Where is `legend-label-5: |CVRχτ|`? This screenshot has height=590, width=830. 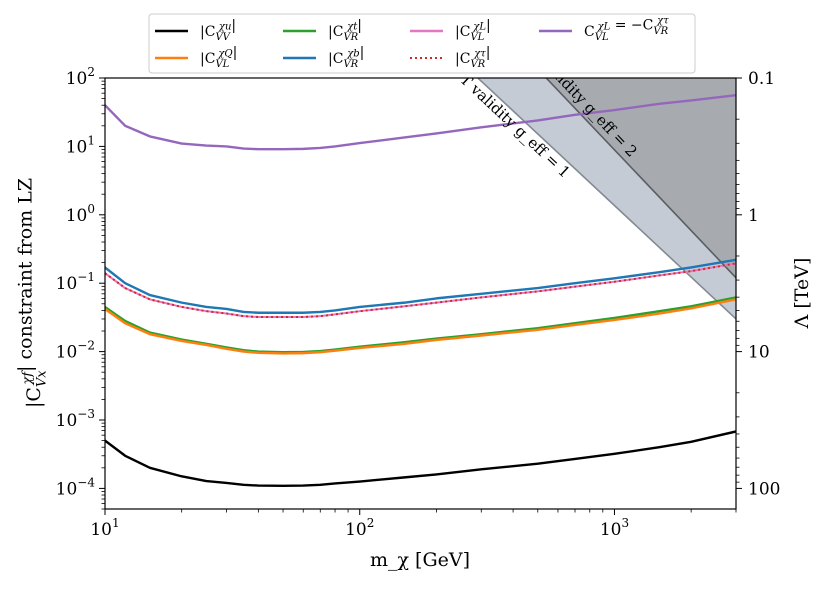 legend-label-5: |CVRχτ| is located at coordinates (473, 57).